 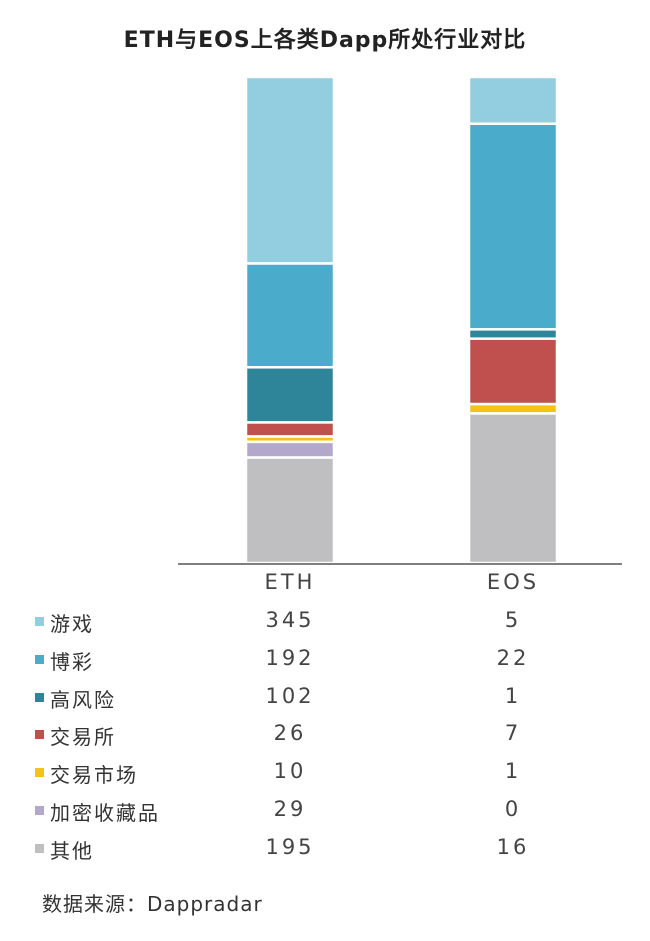 I want to click on legend-label: 加密收藏品, so click(x=105, y=813).